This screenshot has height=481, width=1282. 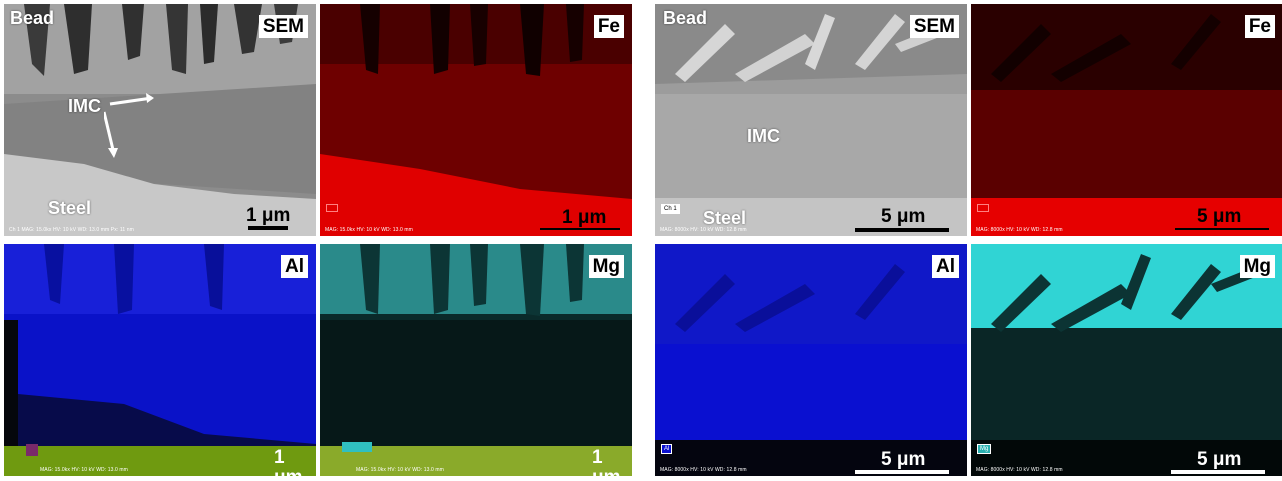 I want to click on left-al-map, so click(x=160, y=360).